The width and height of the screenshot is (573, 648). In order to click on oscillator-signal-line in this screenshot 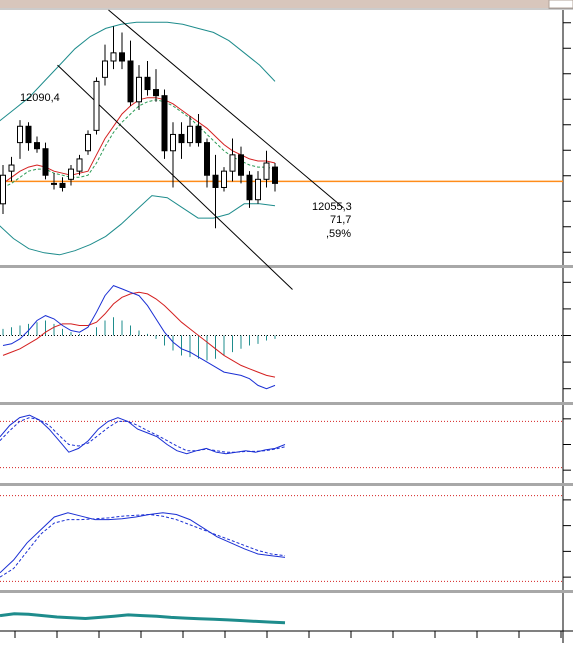, I will do `click(143, 545)`.